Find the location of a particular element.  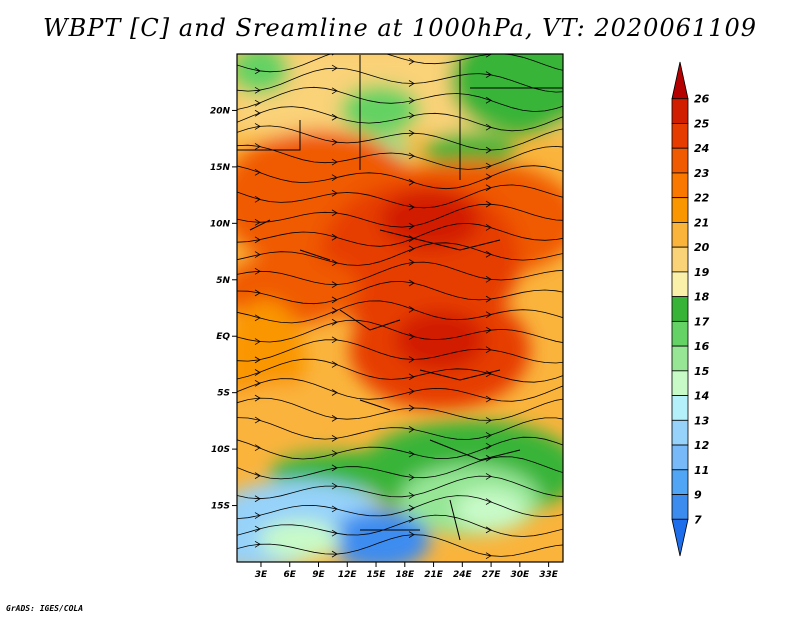

lon-label: 27E is located at coordinates (492, 575).